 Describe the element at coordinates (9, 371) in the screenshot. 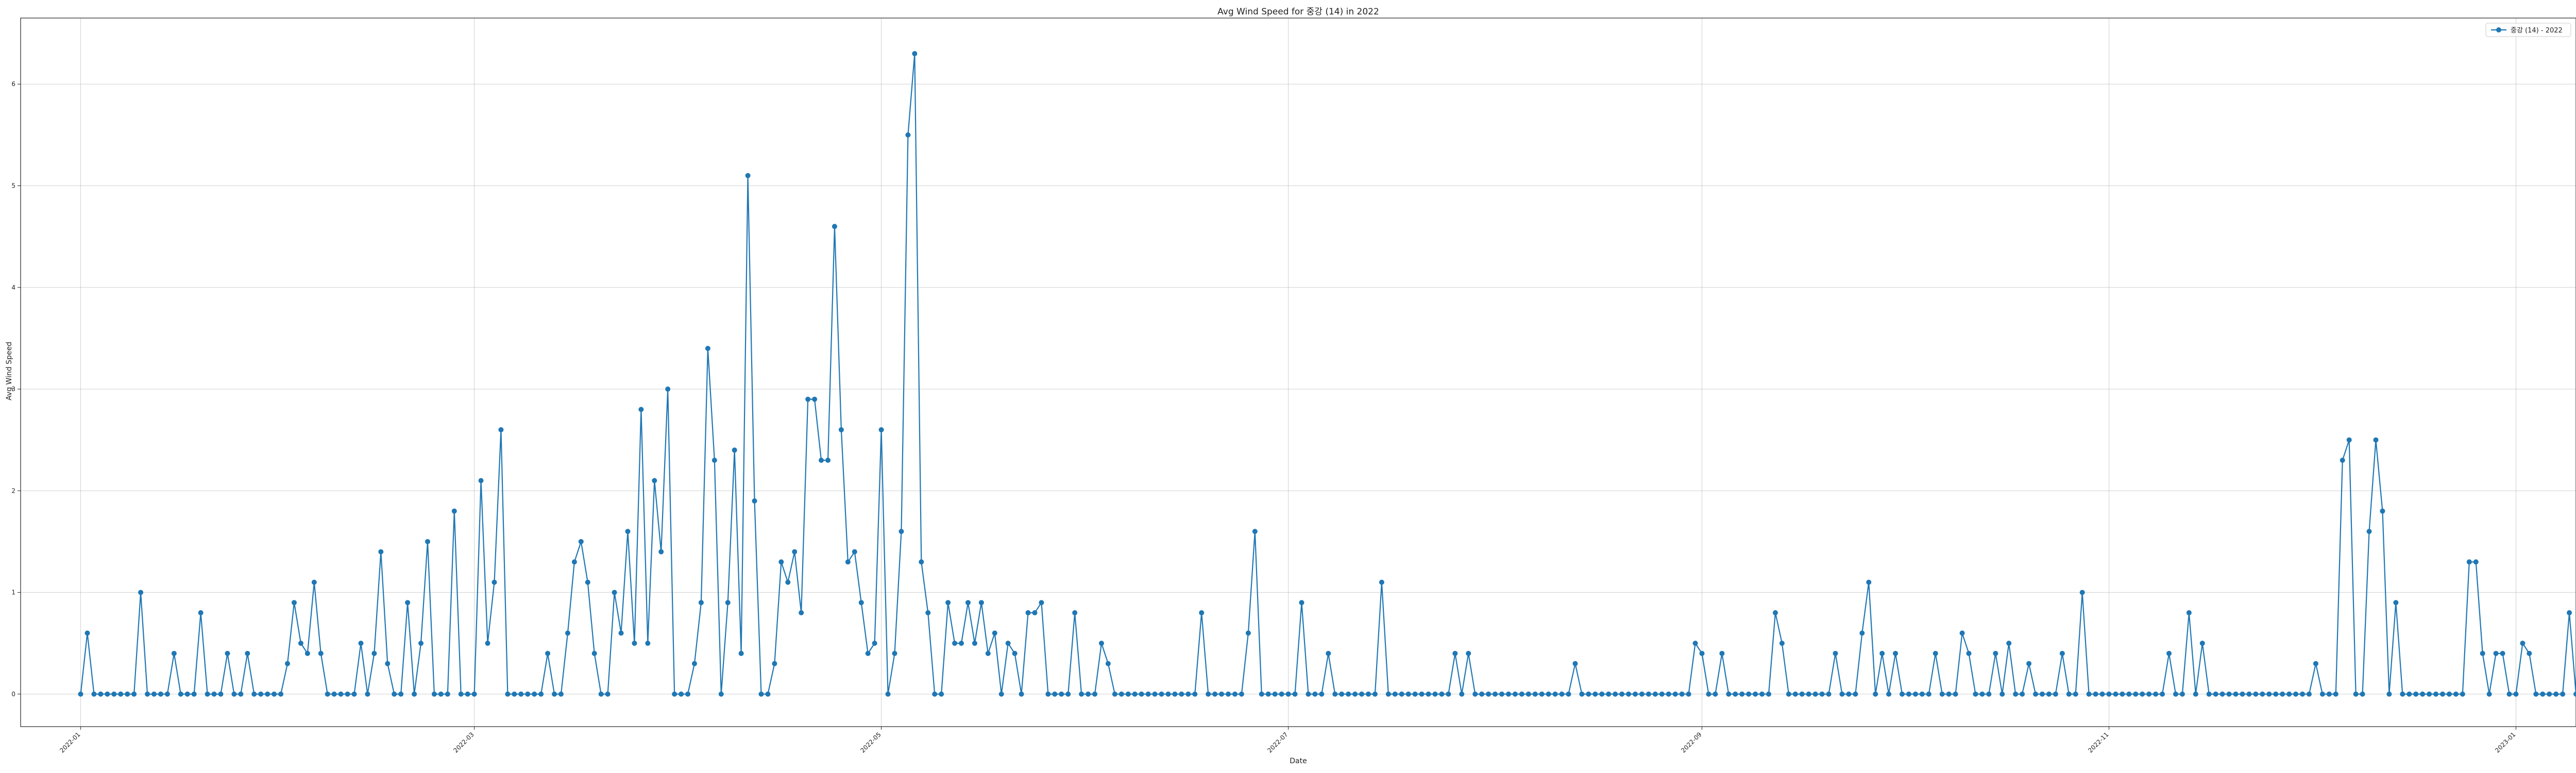

I see `y-axis-label: Avg Wind Speed` at that location.